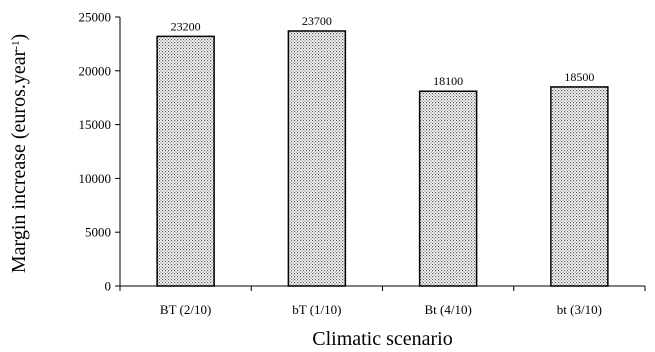 This screenshot has height=352, width=655. I want to click on y-axis-ticks: 0 5000 10000 15000 20000 25000, so click(99, 152).